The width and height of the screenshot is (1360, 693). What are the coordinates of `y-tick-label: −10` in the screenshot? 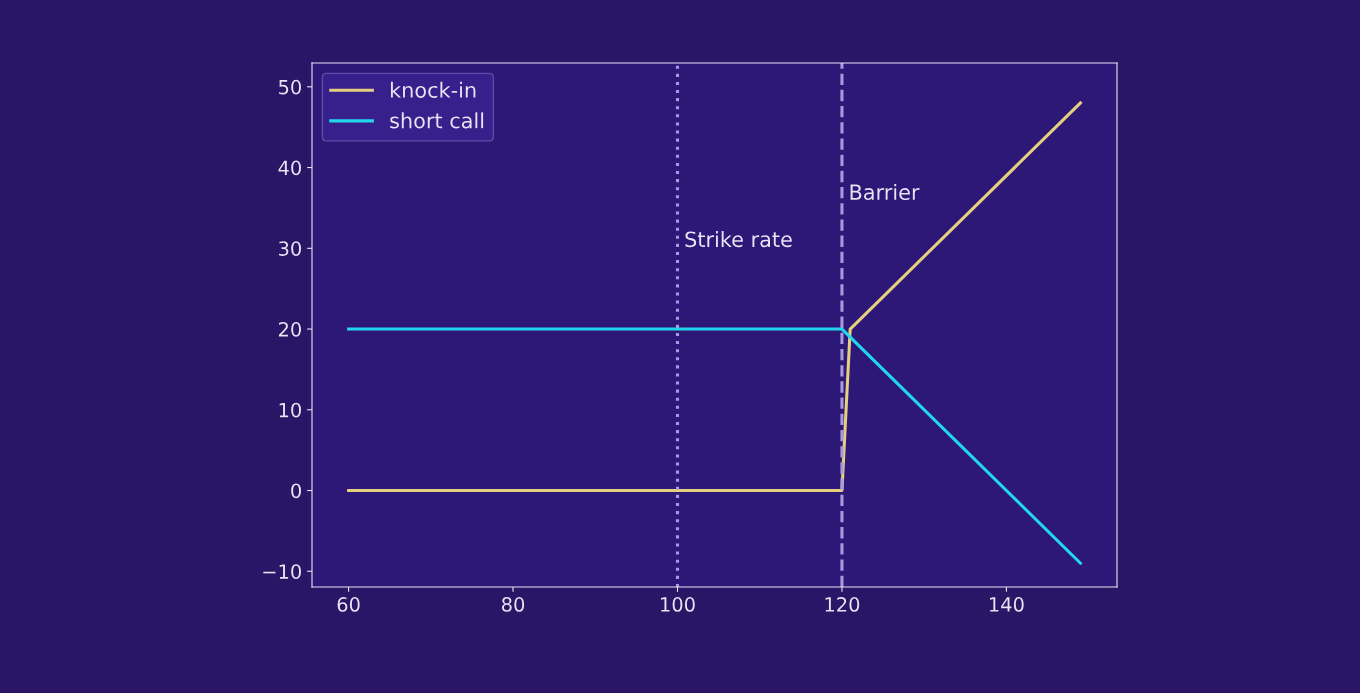 It's located at (282, 571).